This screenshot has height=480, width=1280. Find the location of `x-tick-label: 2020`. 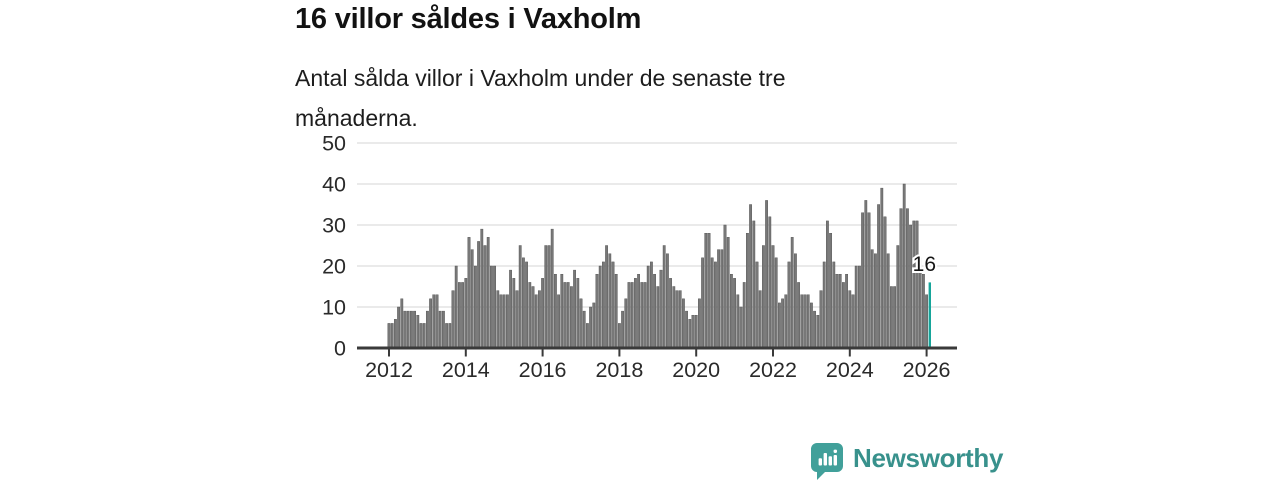

x-tick-label: 2020 is located at coordinates (696, 370).